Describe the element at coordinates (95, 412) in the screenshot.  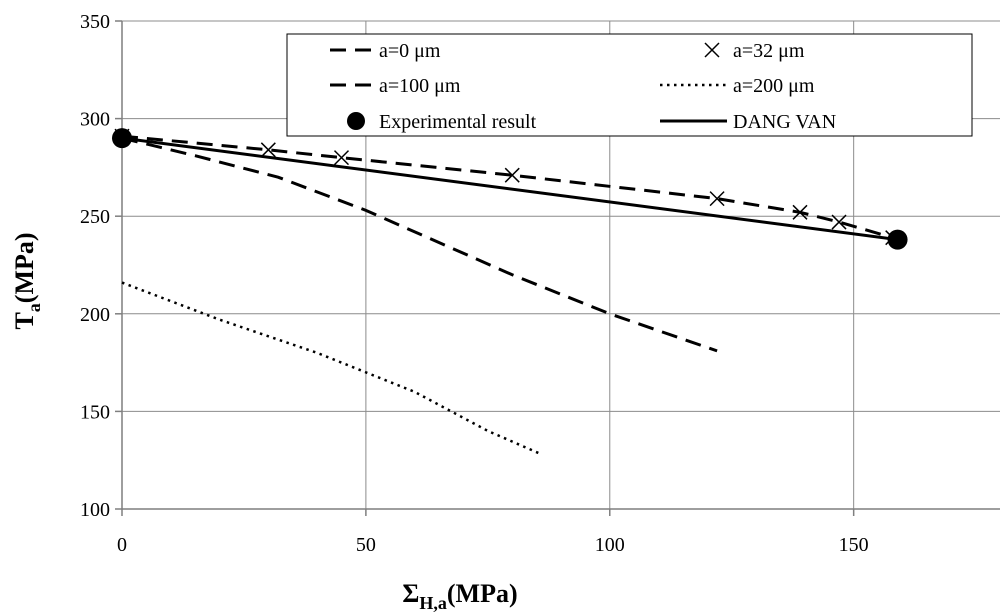
I see `y-tick-label: 150` at that location.